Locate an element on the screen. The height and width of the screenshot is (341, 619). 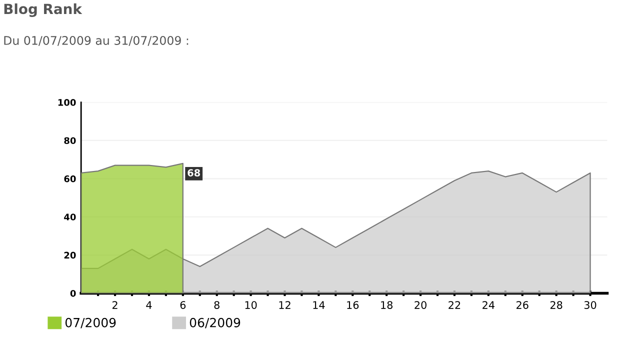
legend-label: 06/2009 is located at coordinates (215, 323).